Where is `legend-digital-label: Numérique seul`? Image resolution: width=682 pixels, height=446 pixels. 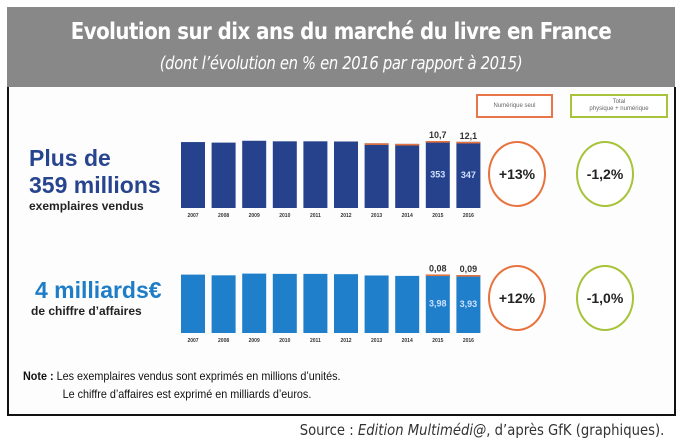
legend-digital-label: Numérique seul is located at coordinates (514, 105).